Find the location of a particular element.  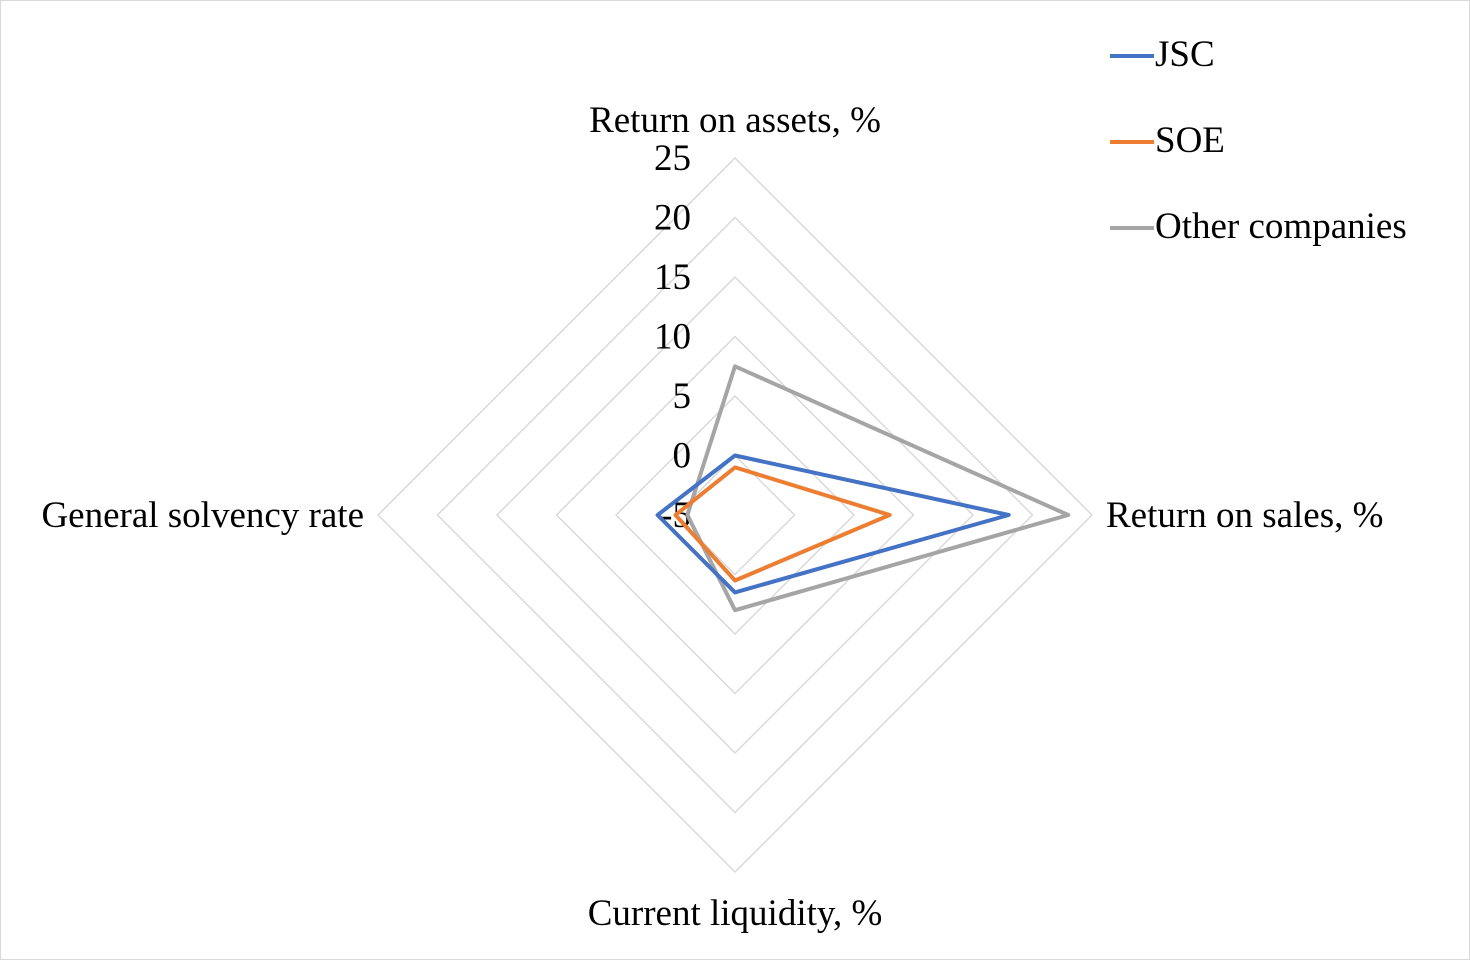

legend-swatch-other-companies is located at coordinates (1132, 228).